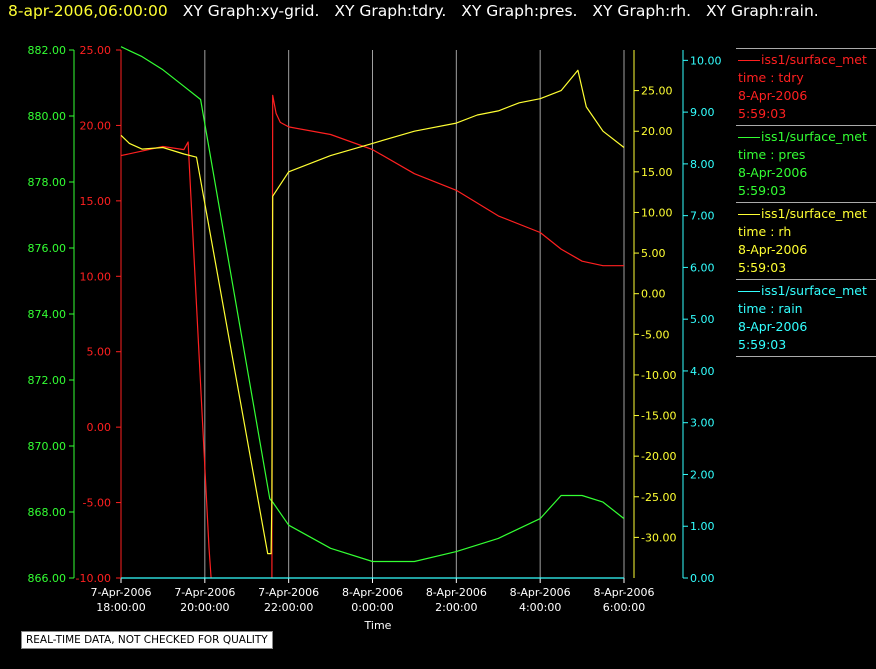  Describe the element at coordinates (772, 154) in the screenshot. I see `legend-variable: time : pres` at that location.